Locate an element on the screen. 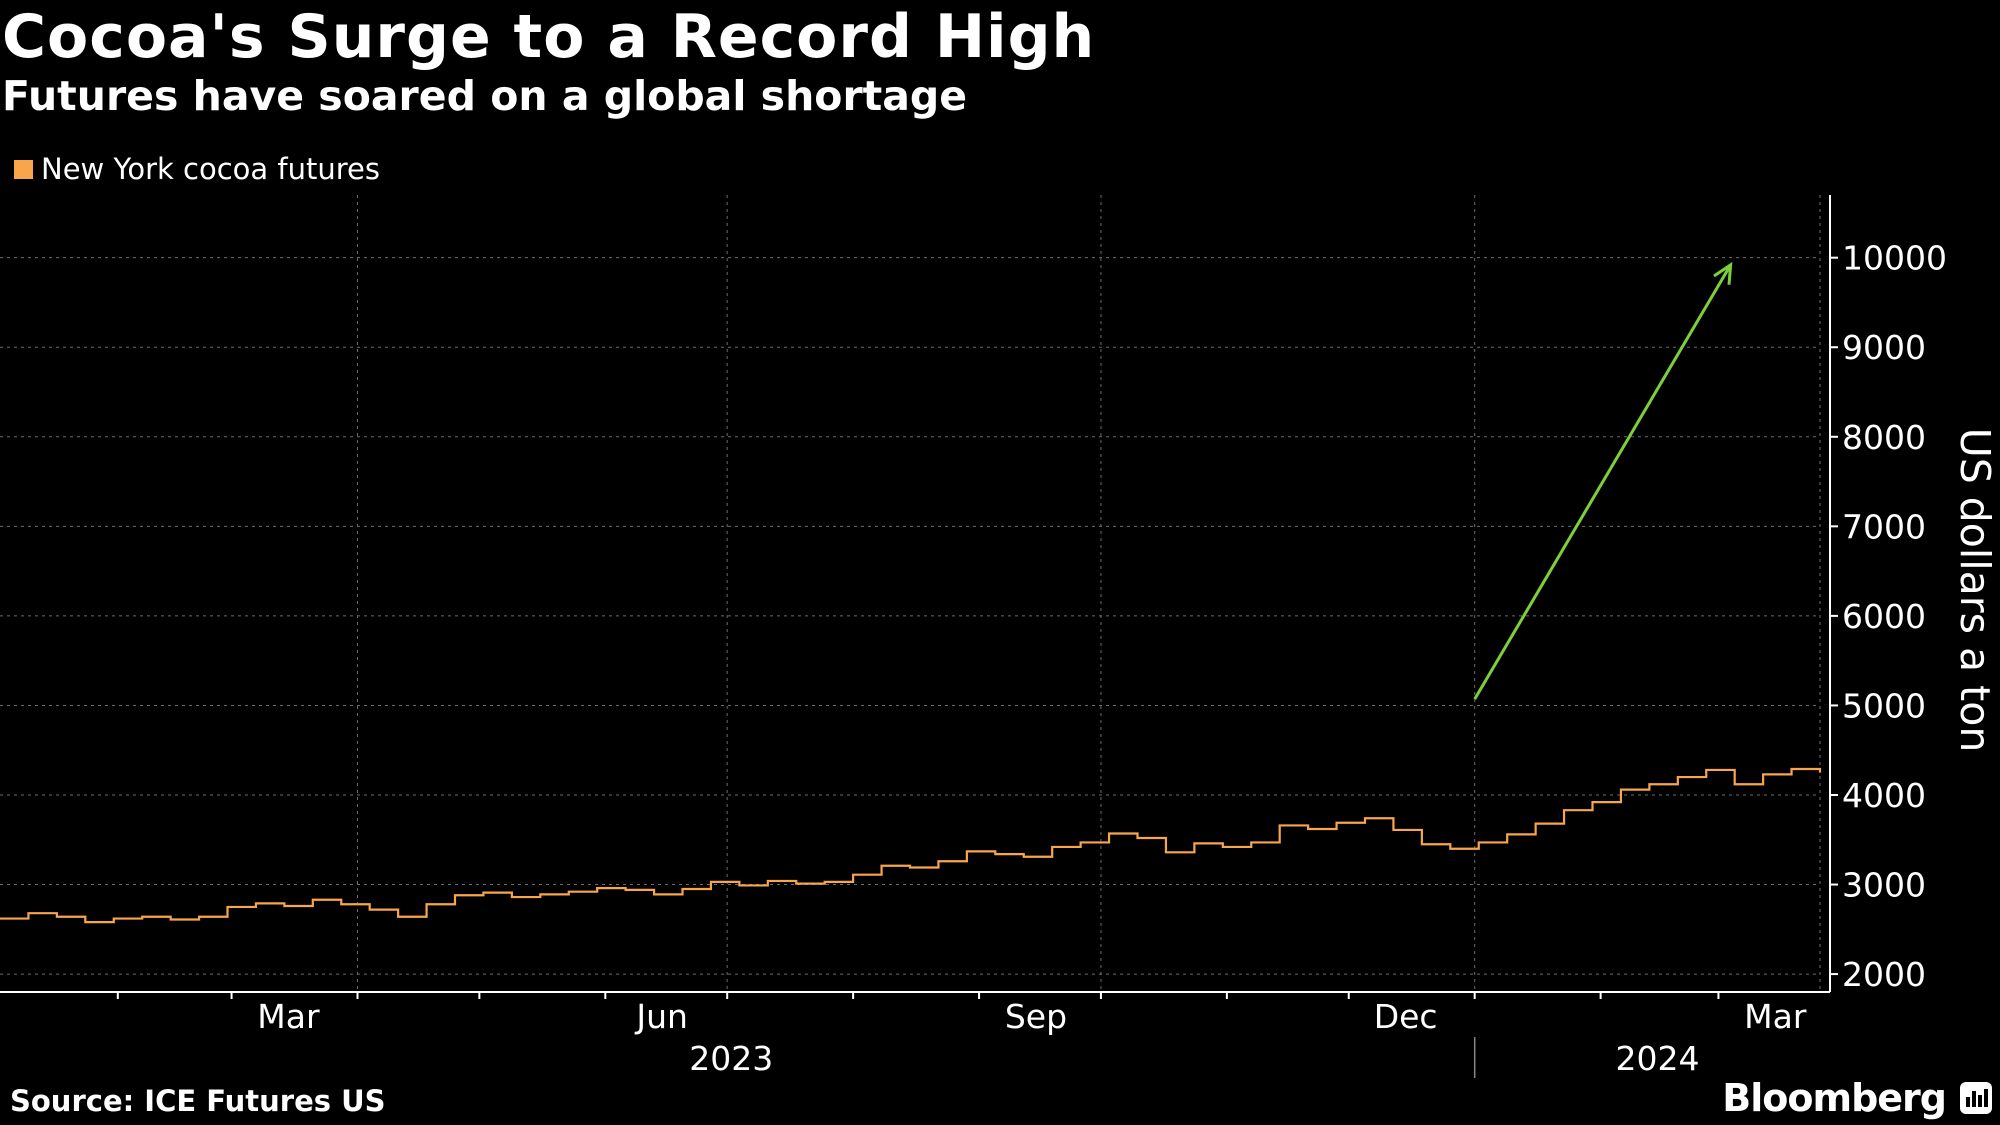 The height and width of the screenshot is (1125, 2000). y-tick-label: 5000 is located at coordinates (1884, 705).